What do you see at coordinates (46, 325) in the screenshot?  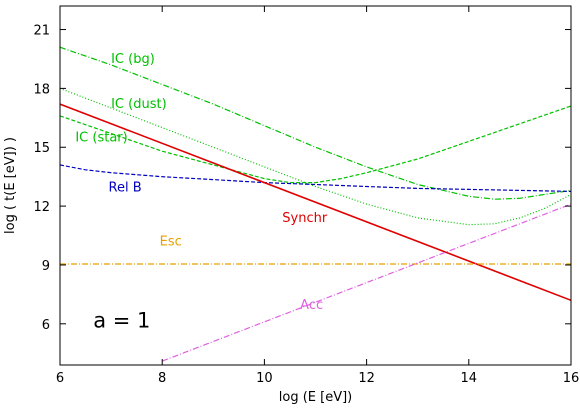 I see `y-tick-label: 6` at bounding box center [46, 325].